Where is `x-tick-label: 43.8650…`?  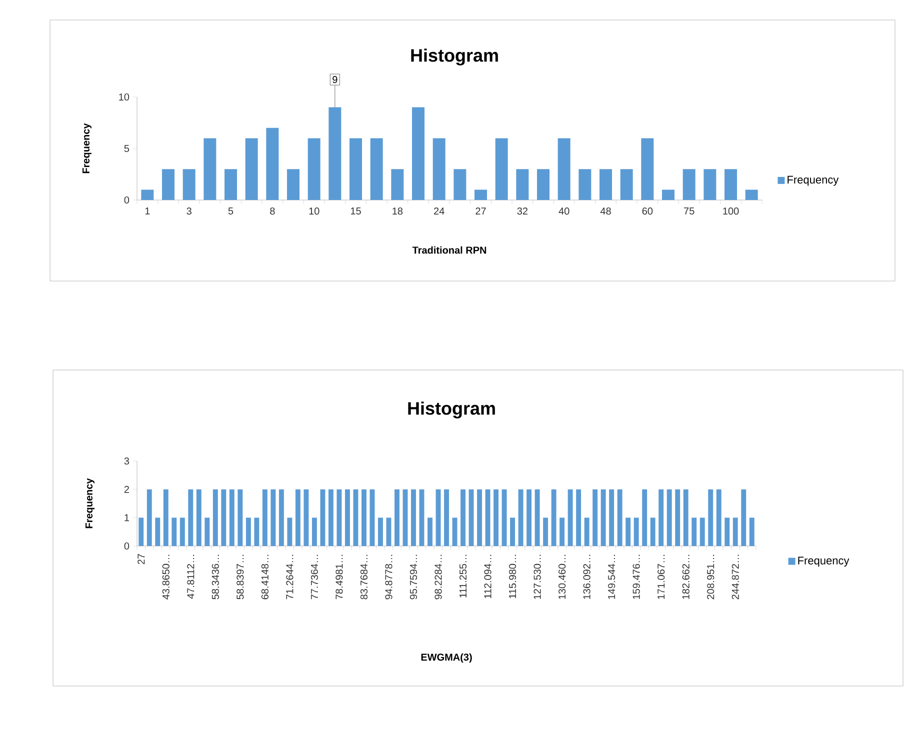 x-tick-label: 43.8650… is located at coordinates (166, 577).